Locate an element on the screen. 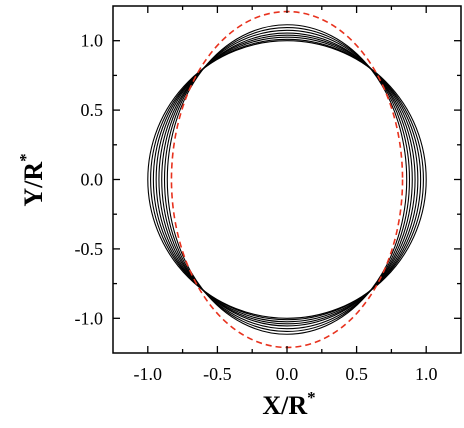 Image resolution: width=464 pixels, height=428 pixels. y-tick-label: 1.0 is located at coordinates (92, 41).